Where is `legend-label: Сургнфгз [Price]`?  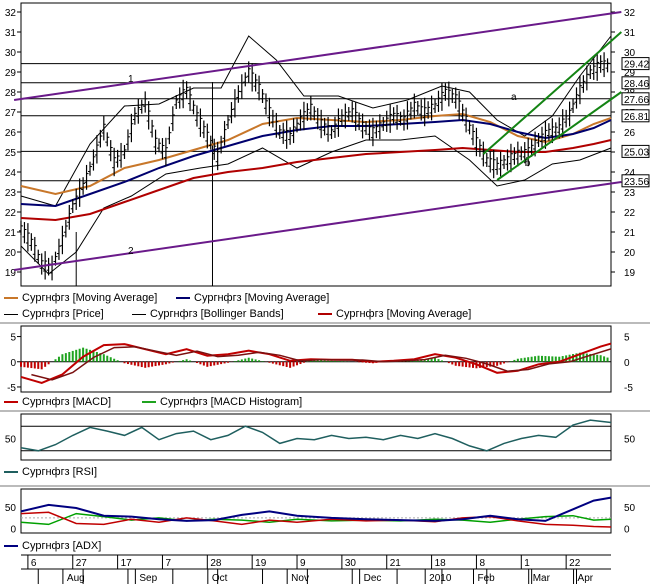 legend-label: Сургнфгз [Price] is located at coordinates (63, 314).